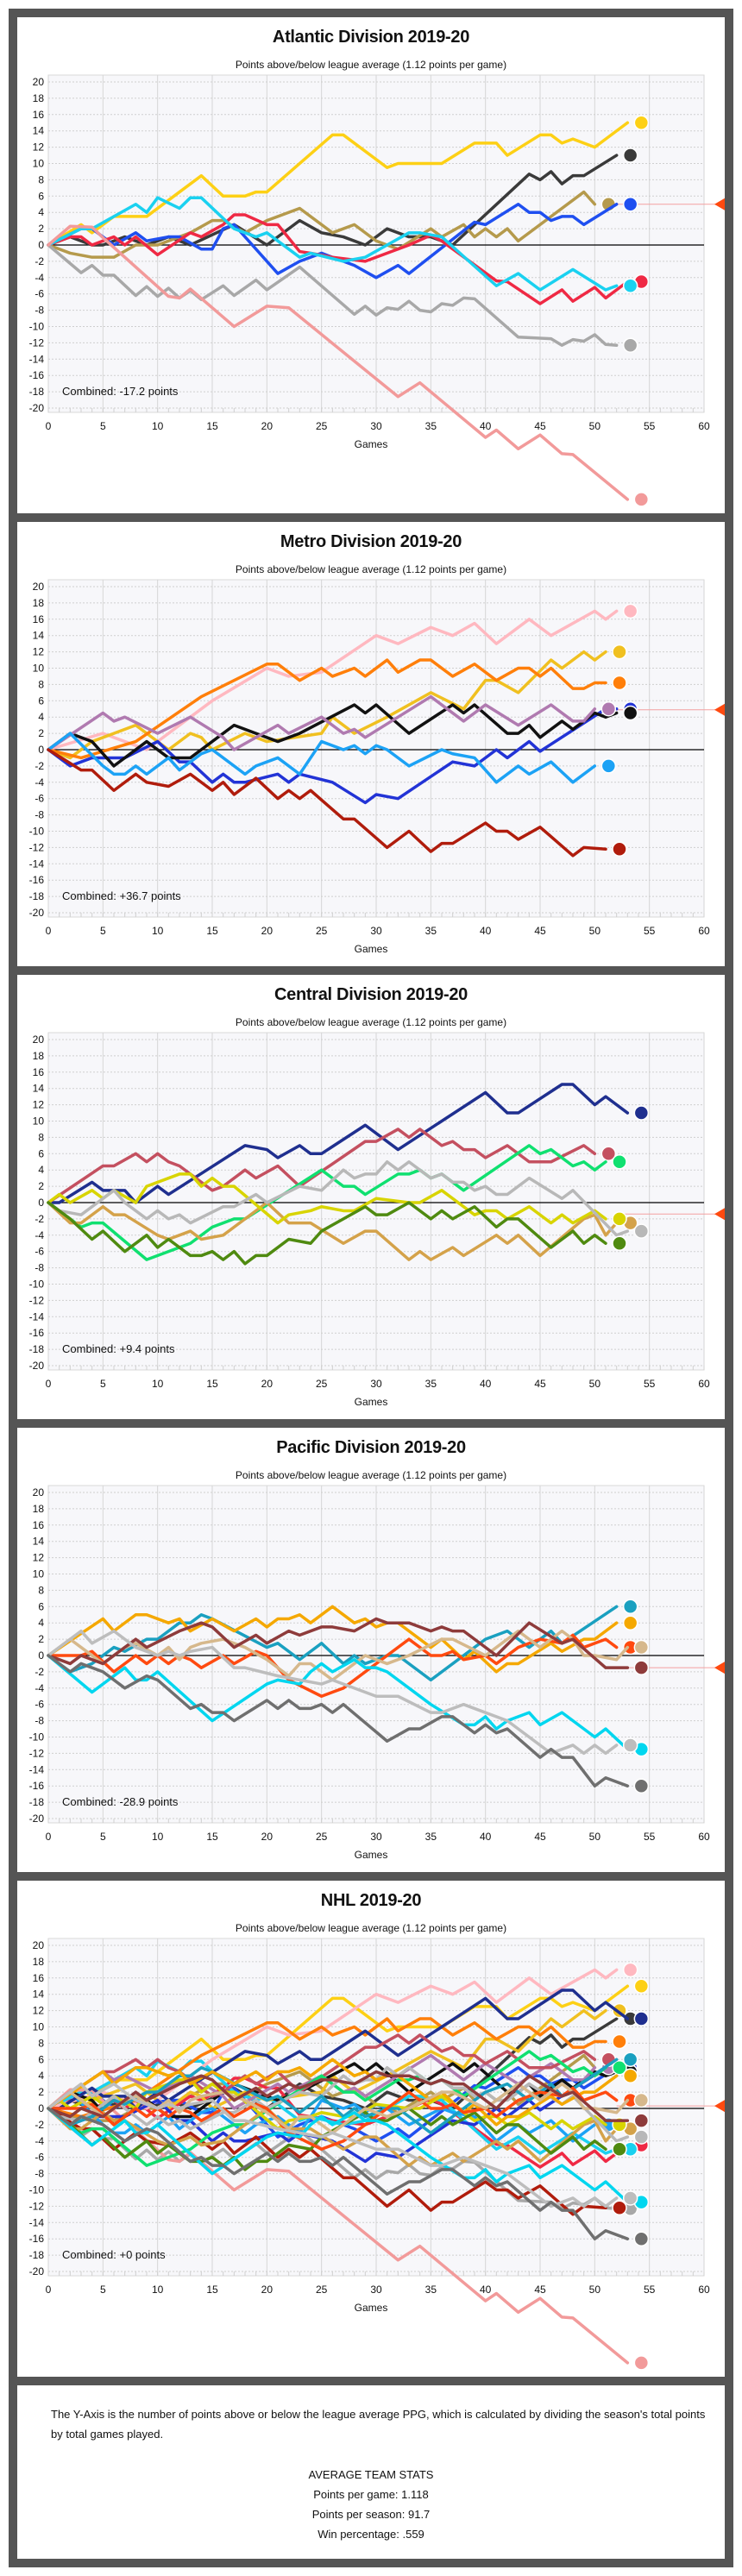 Image resolution: width=742 pixels, height=2576 pixels. I want to click on series-line-col, so click(322, 2071).